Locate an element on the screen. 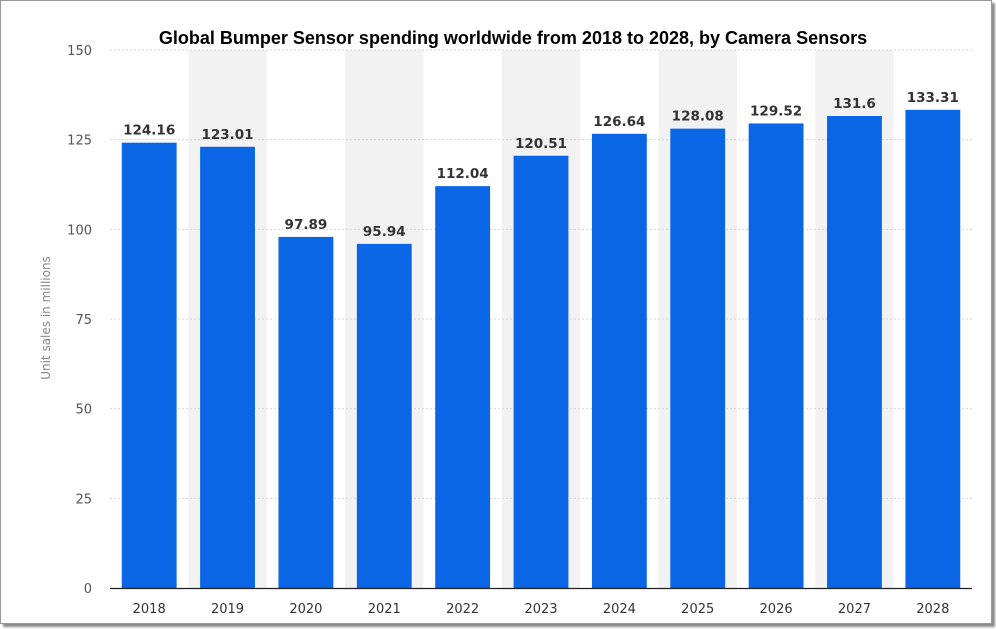 This screenshot has width=996, height=629. data-label-2026: 129.52 is located at coordinates (776, 111).